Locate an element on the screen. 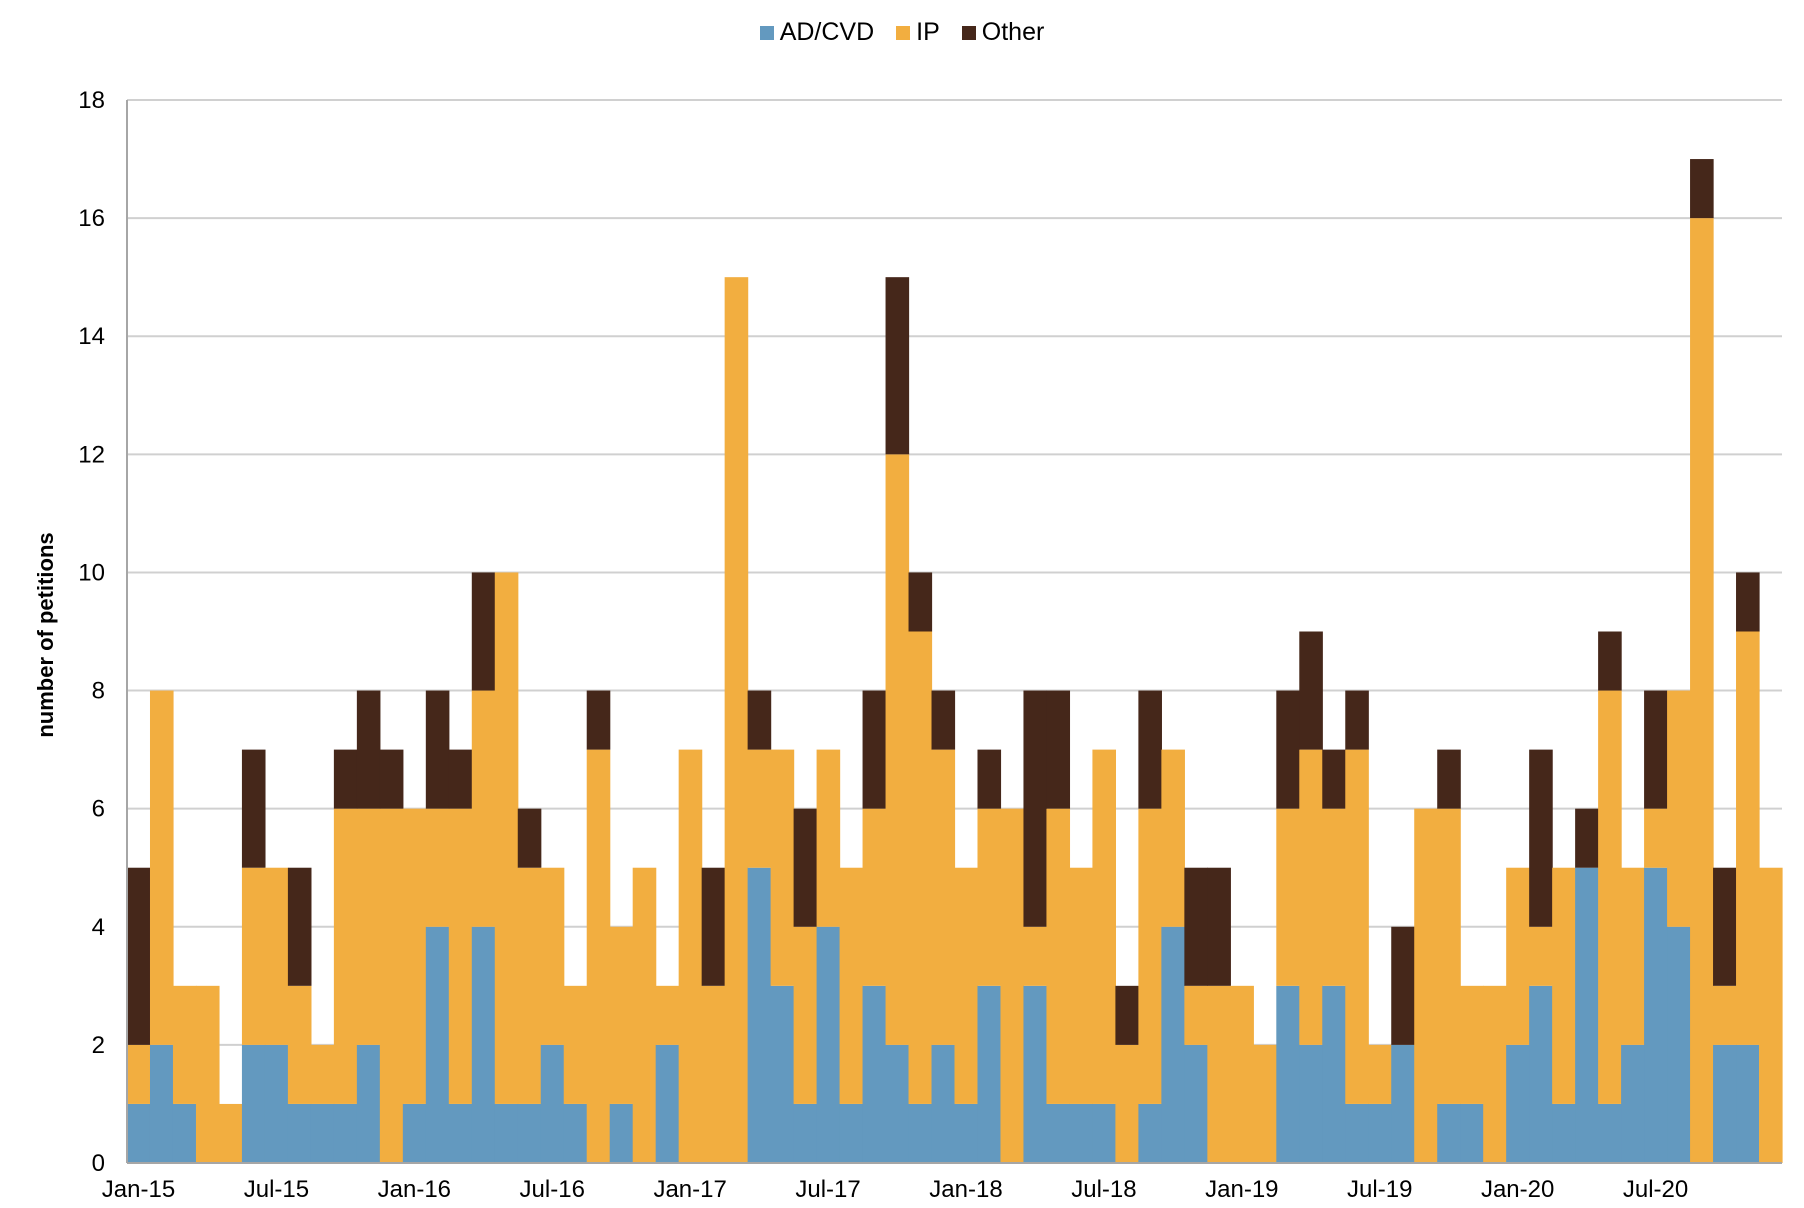  y-tick-label-8: 8 is located at coordinates (98, 691).